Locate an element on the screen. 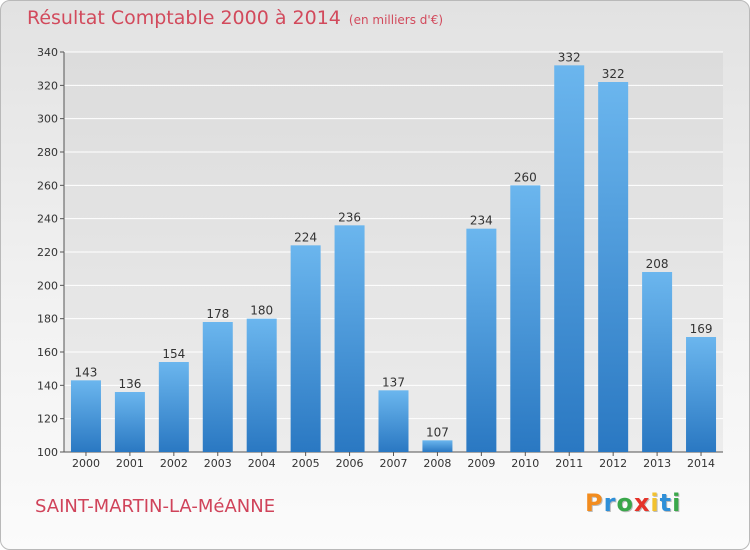 The image size is (750, 550). y-tick-label: 140 is located at coordinates (47, 385).